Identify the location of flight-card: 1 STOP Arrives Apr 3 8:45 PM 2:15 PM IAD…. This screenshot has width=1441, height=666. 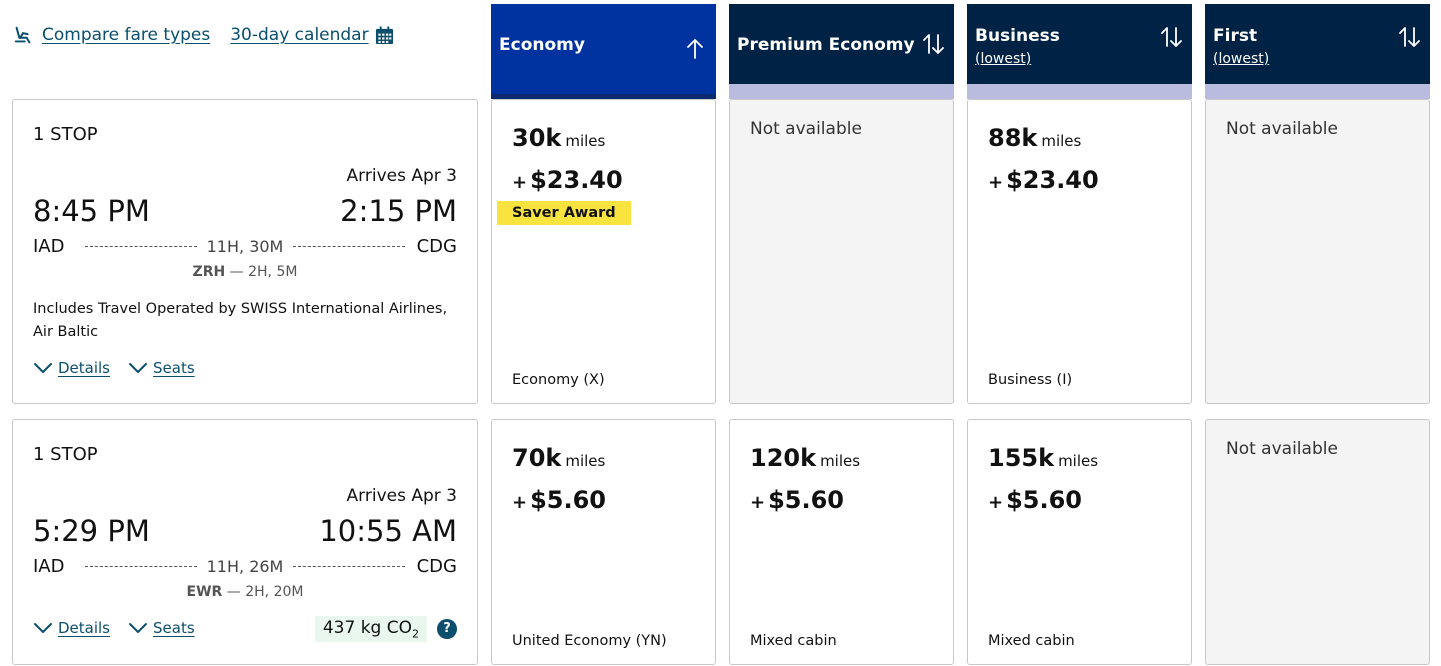
(245, 251).